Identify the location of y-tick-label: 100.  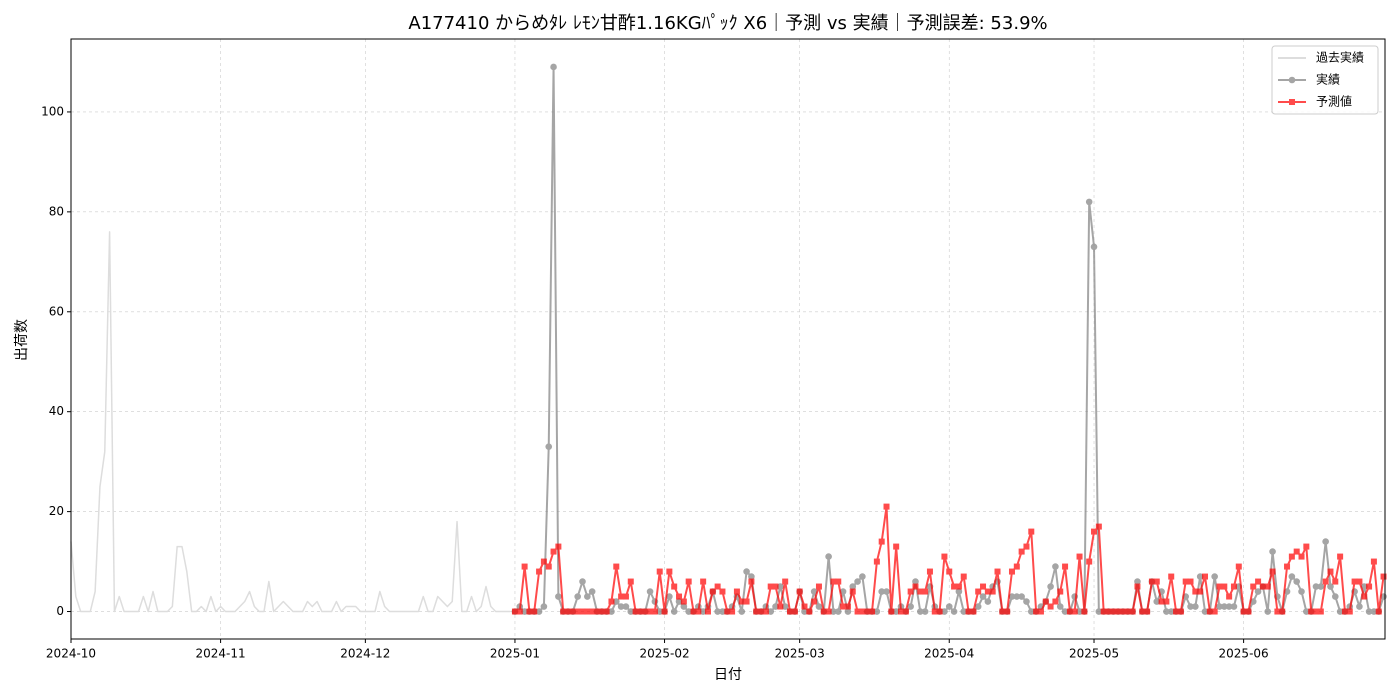
(52, 111).